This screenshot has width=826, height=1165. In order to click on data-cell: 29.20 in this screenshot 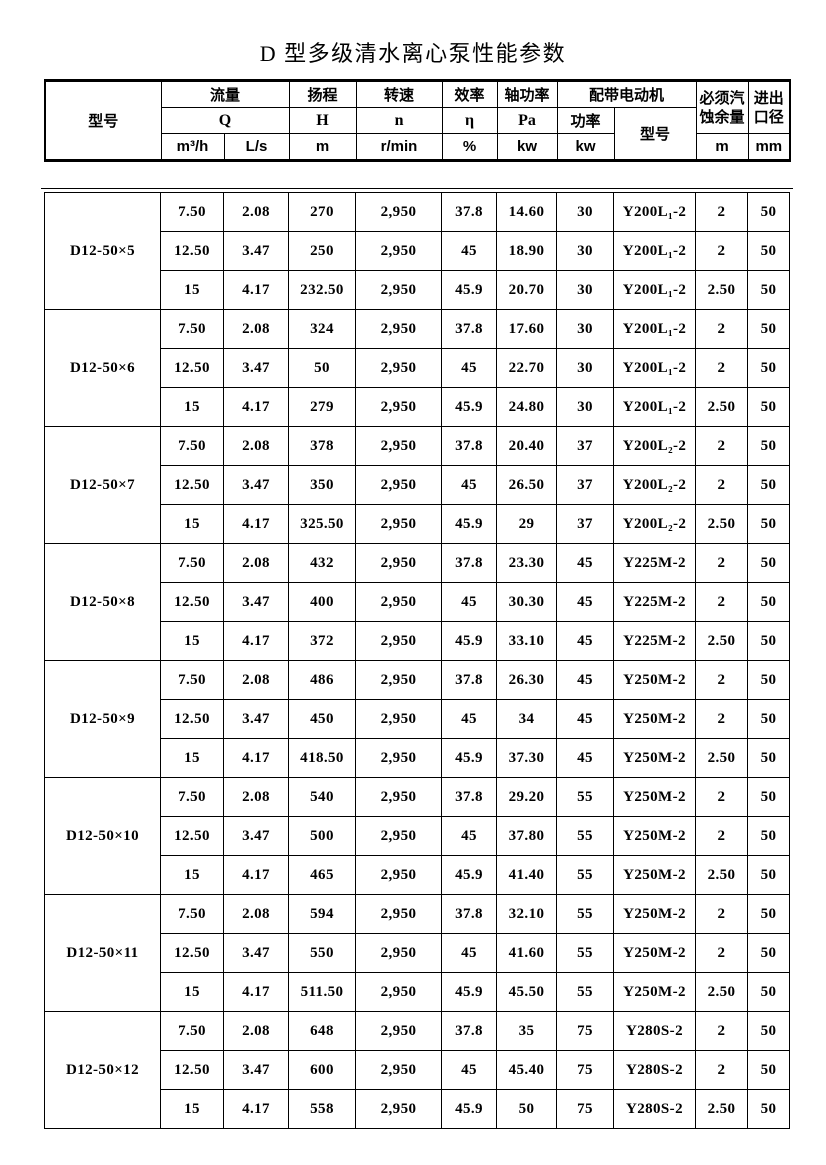, I will do `click(526, 797)`.